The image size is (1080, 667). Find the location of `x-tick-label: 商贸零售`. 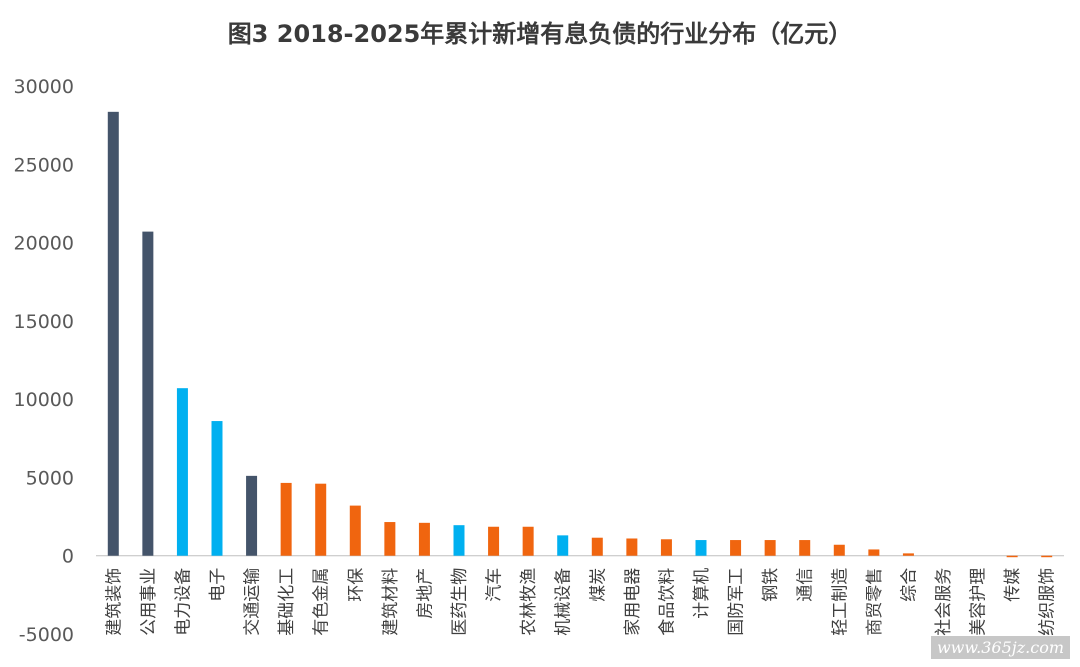

x-tick-label: 商贸零售 is located at coordinates (875, 602).